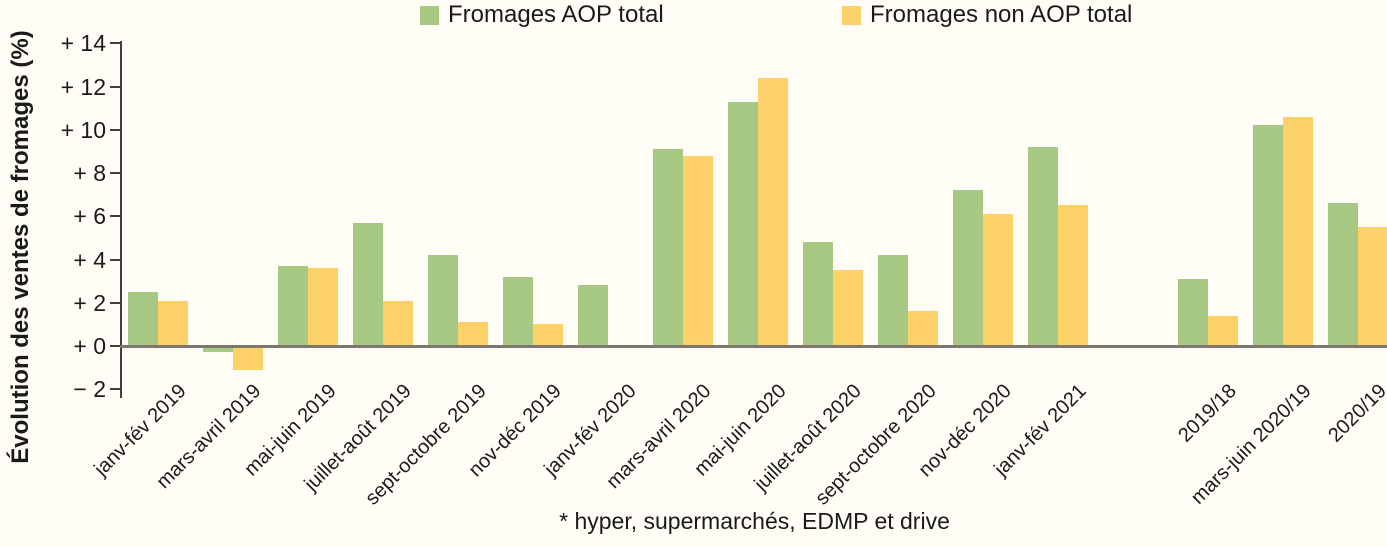 The height and width of the screenshot is (547, 1387). Describe the element at coordinates (89, 216) in the screenshot. I see `y-tick-label: + 6` at that location.